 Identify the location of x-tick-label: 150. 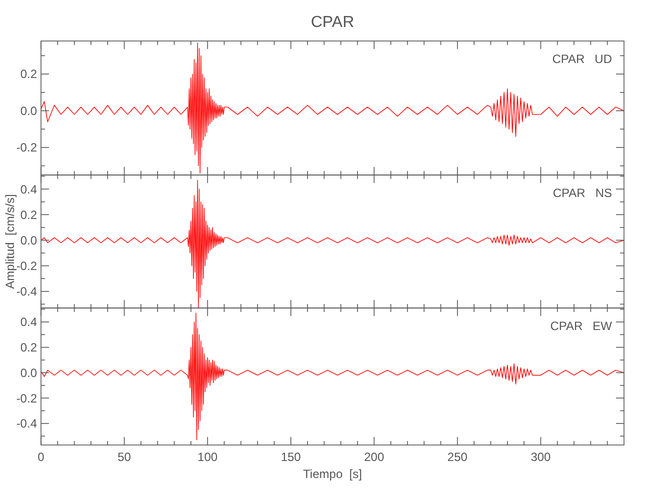
(291, 457).